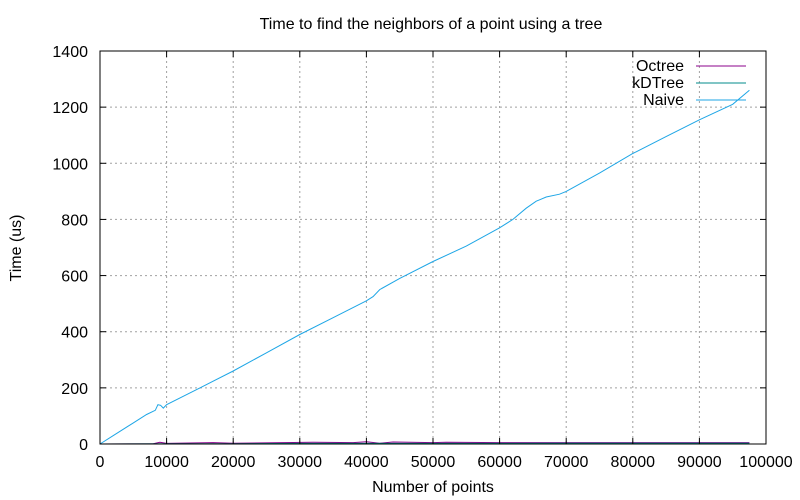 The image size is (800, 500). I want to click on x-tick-label: 90000, so click(699, 462).